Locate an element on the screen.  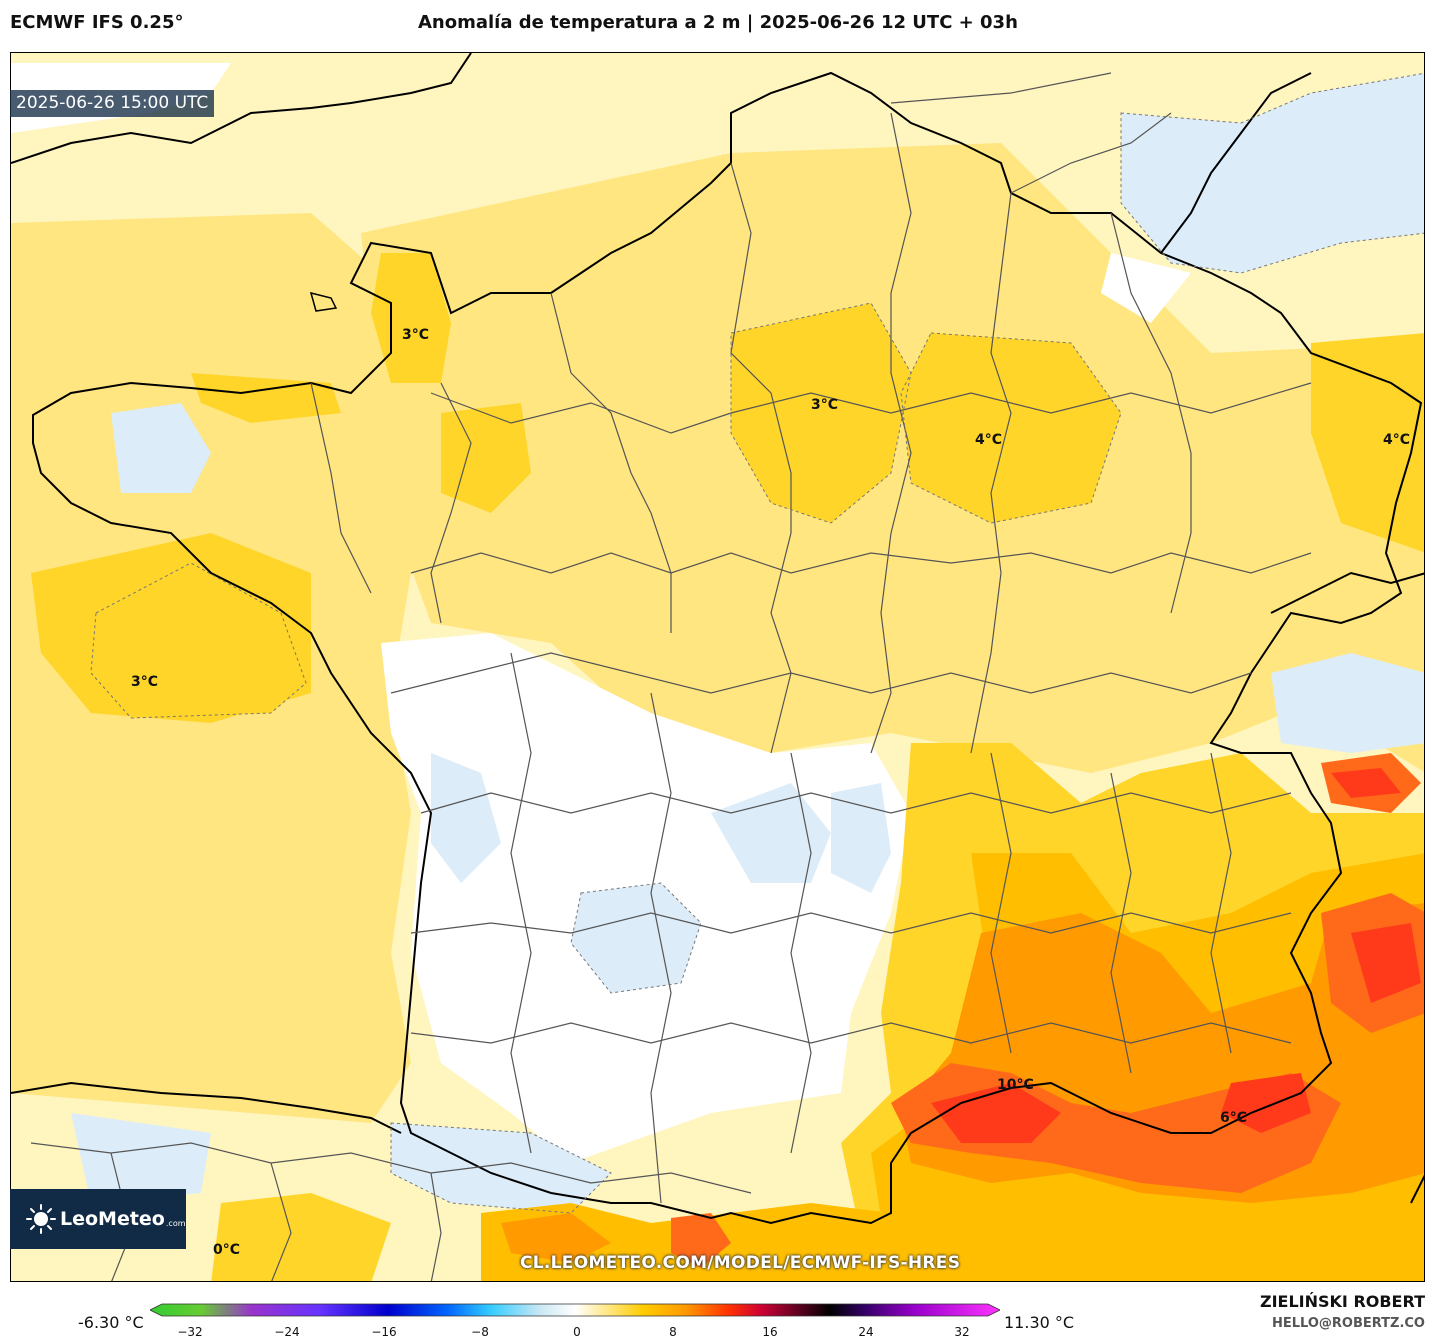
brand-suffix: .com is located at coordinates (175, 1223).